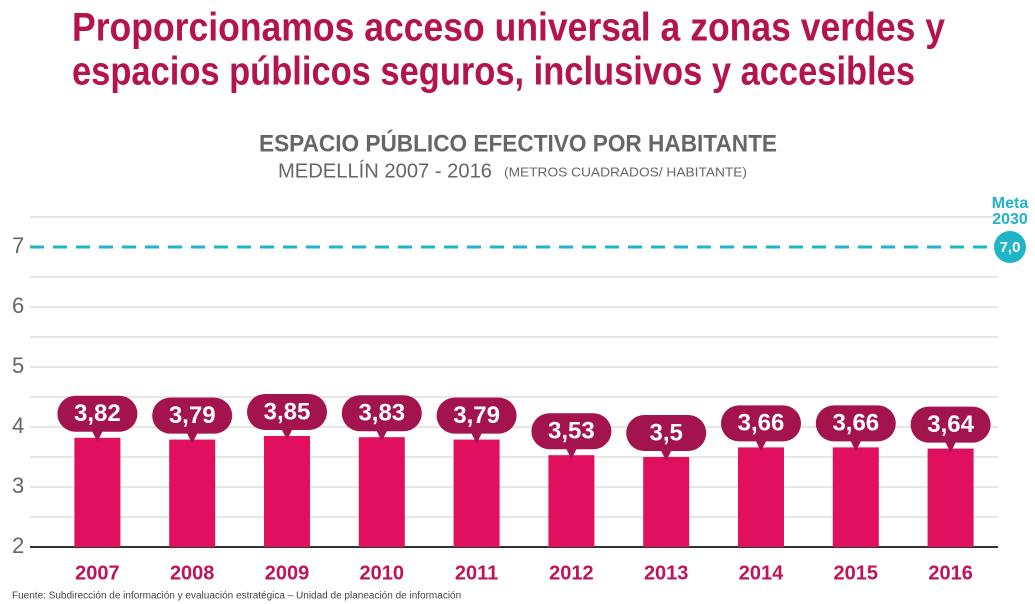 The width and height of the screenshot is (1035, 604). I want to click on value-label: 3,83, so click(381, 413).